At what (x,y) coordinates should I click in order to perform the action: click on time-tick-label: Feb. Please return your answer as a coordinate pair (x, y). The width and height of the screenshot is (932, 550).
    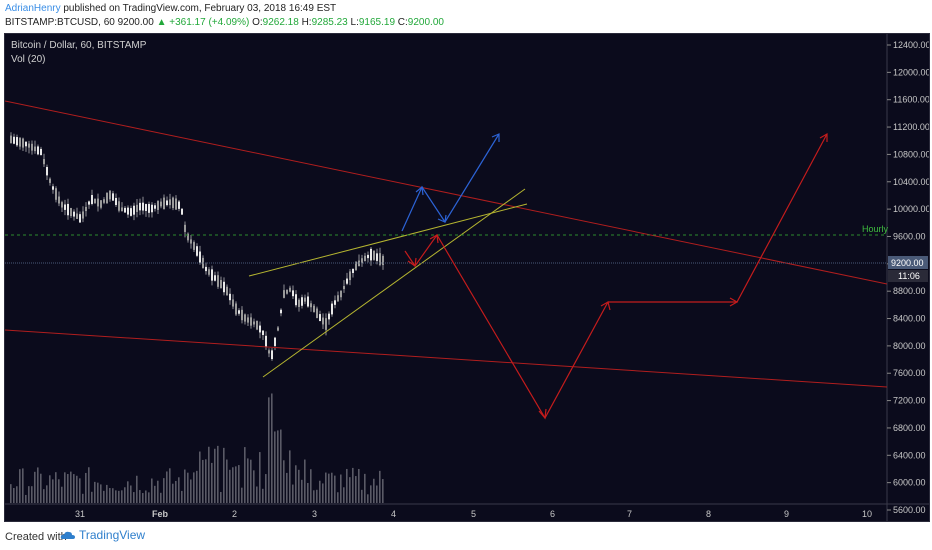
    Looking at the image, I should click on (160, 514).